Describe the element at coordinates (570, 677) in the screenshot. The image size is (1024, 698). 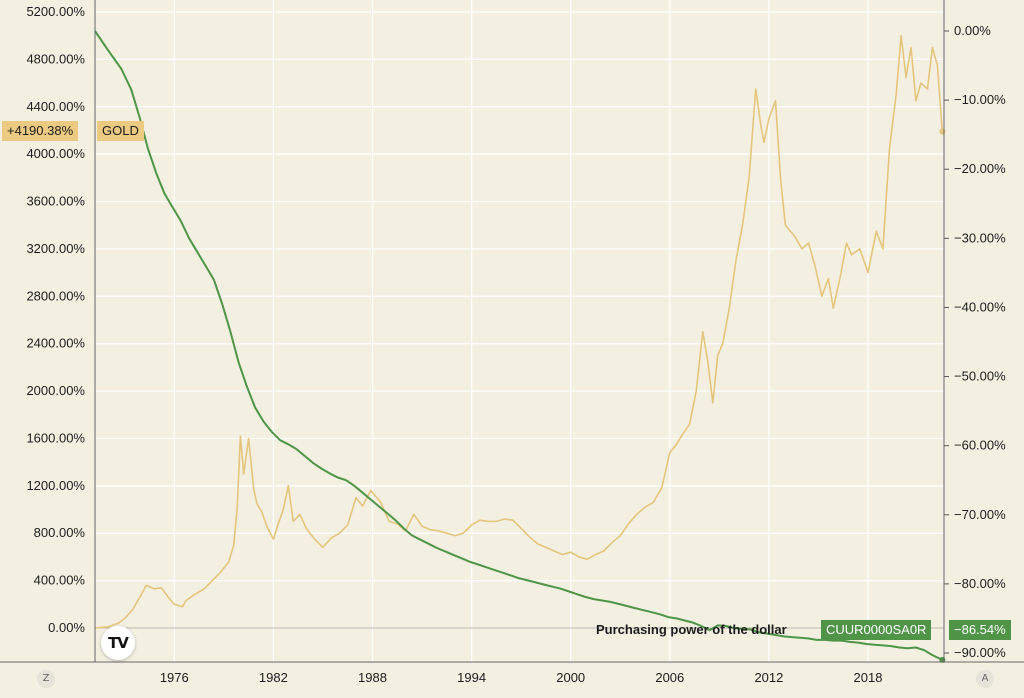
I see `x-tick-label: 2000` at that location.